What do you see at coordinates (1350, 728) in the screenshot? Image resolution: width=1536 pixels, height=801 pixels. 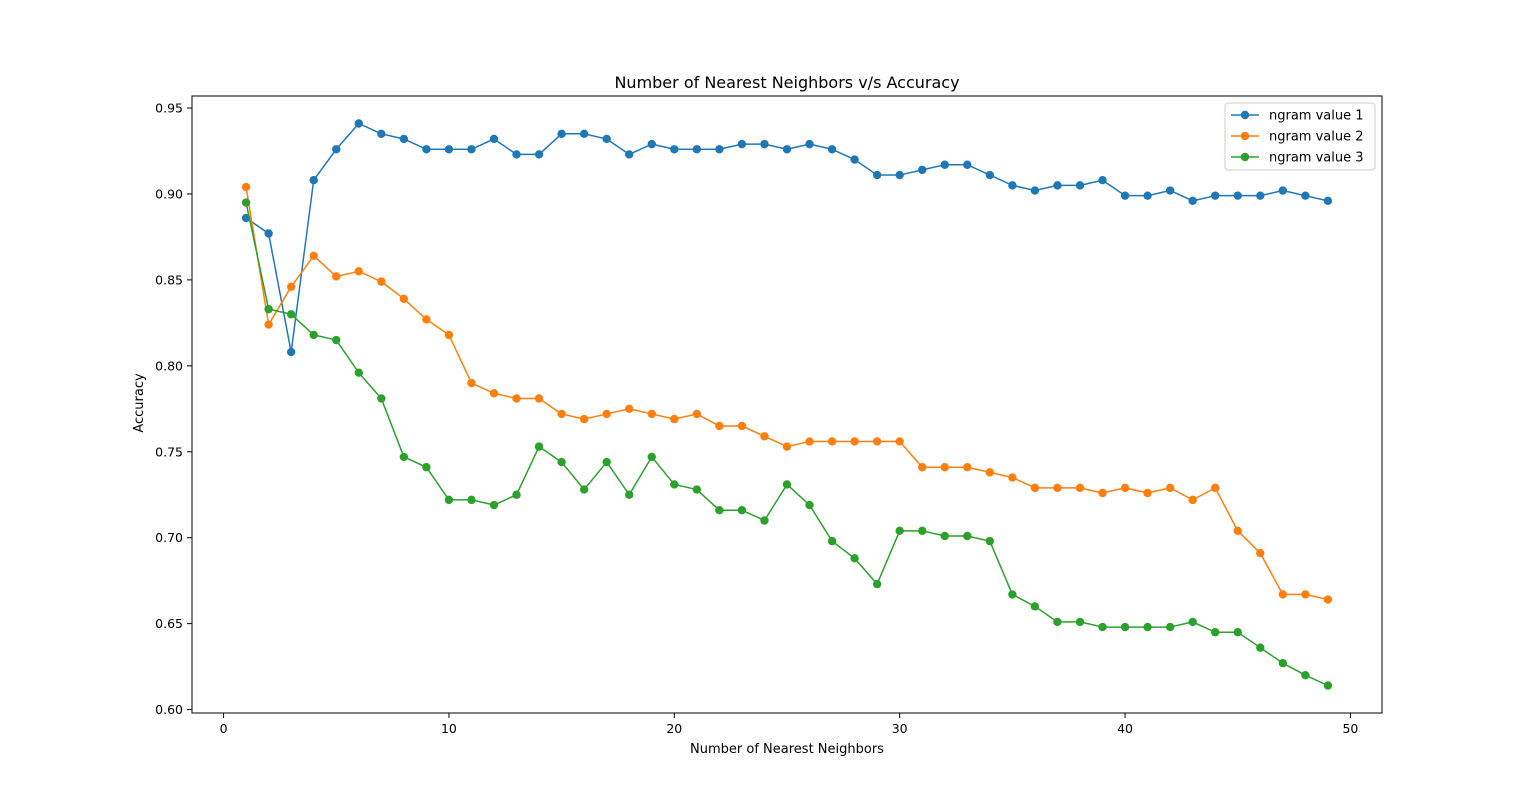 I see `x-tick-label: 50` at bounding box center [1350, 728].